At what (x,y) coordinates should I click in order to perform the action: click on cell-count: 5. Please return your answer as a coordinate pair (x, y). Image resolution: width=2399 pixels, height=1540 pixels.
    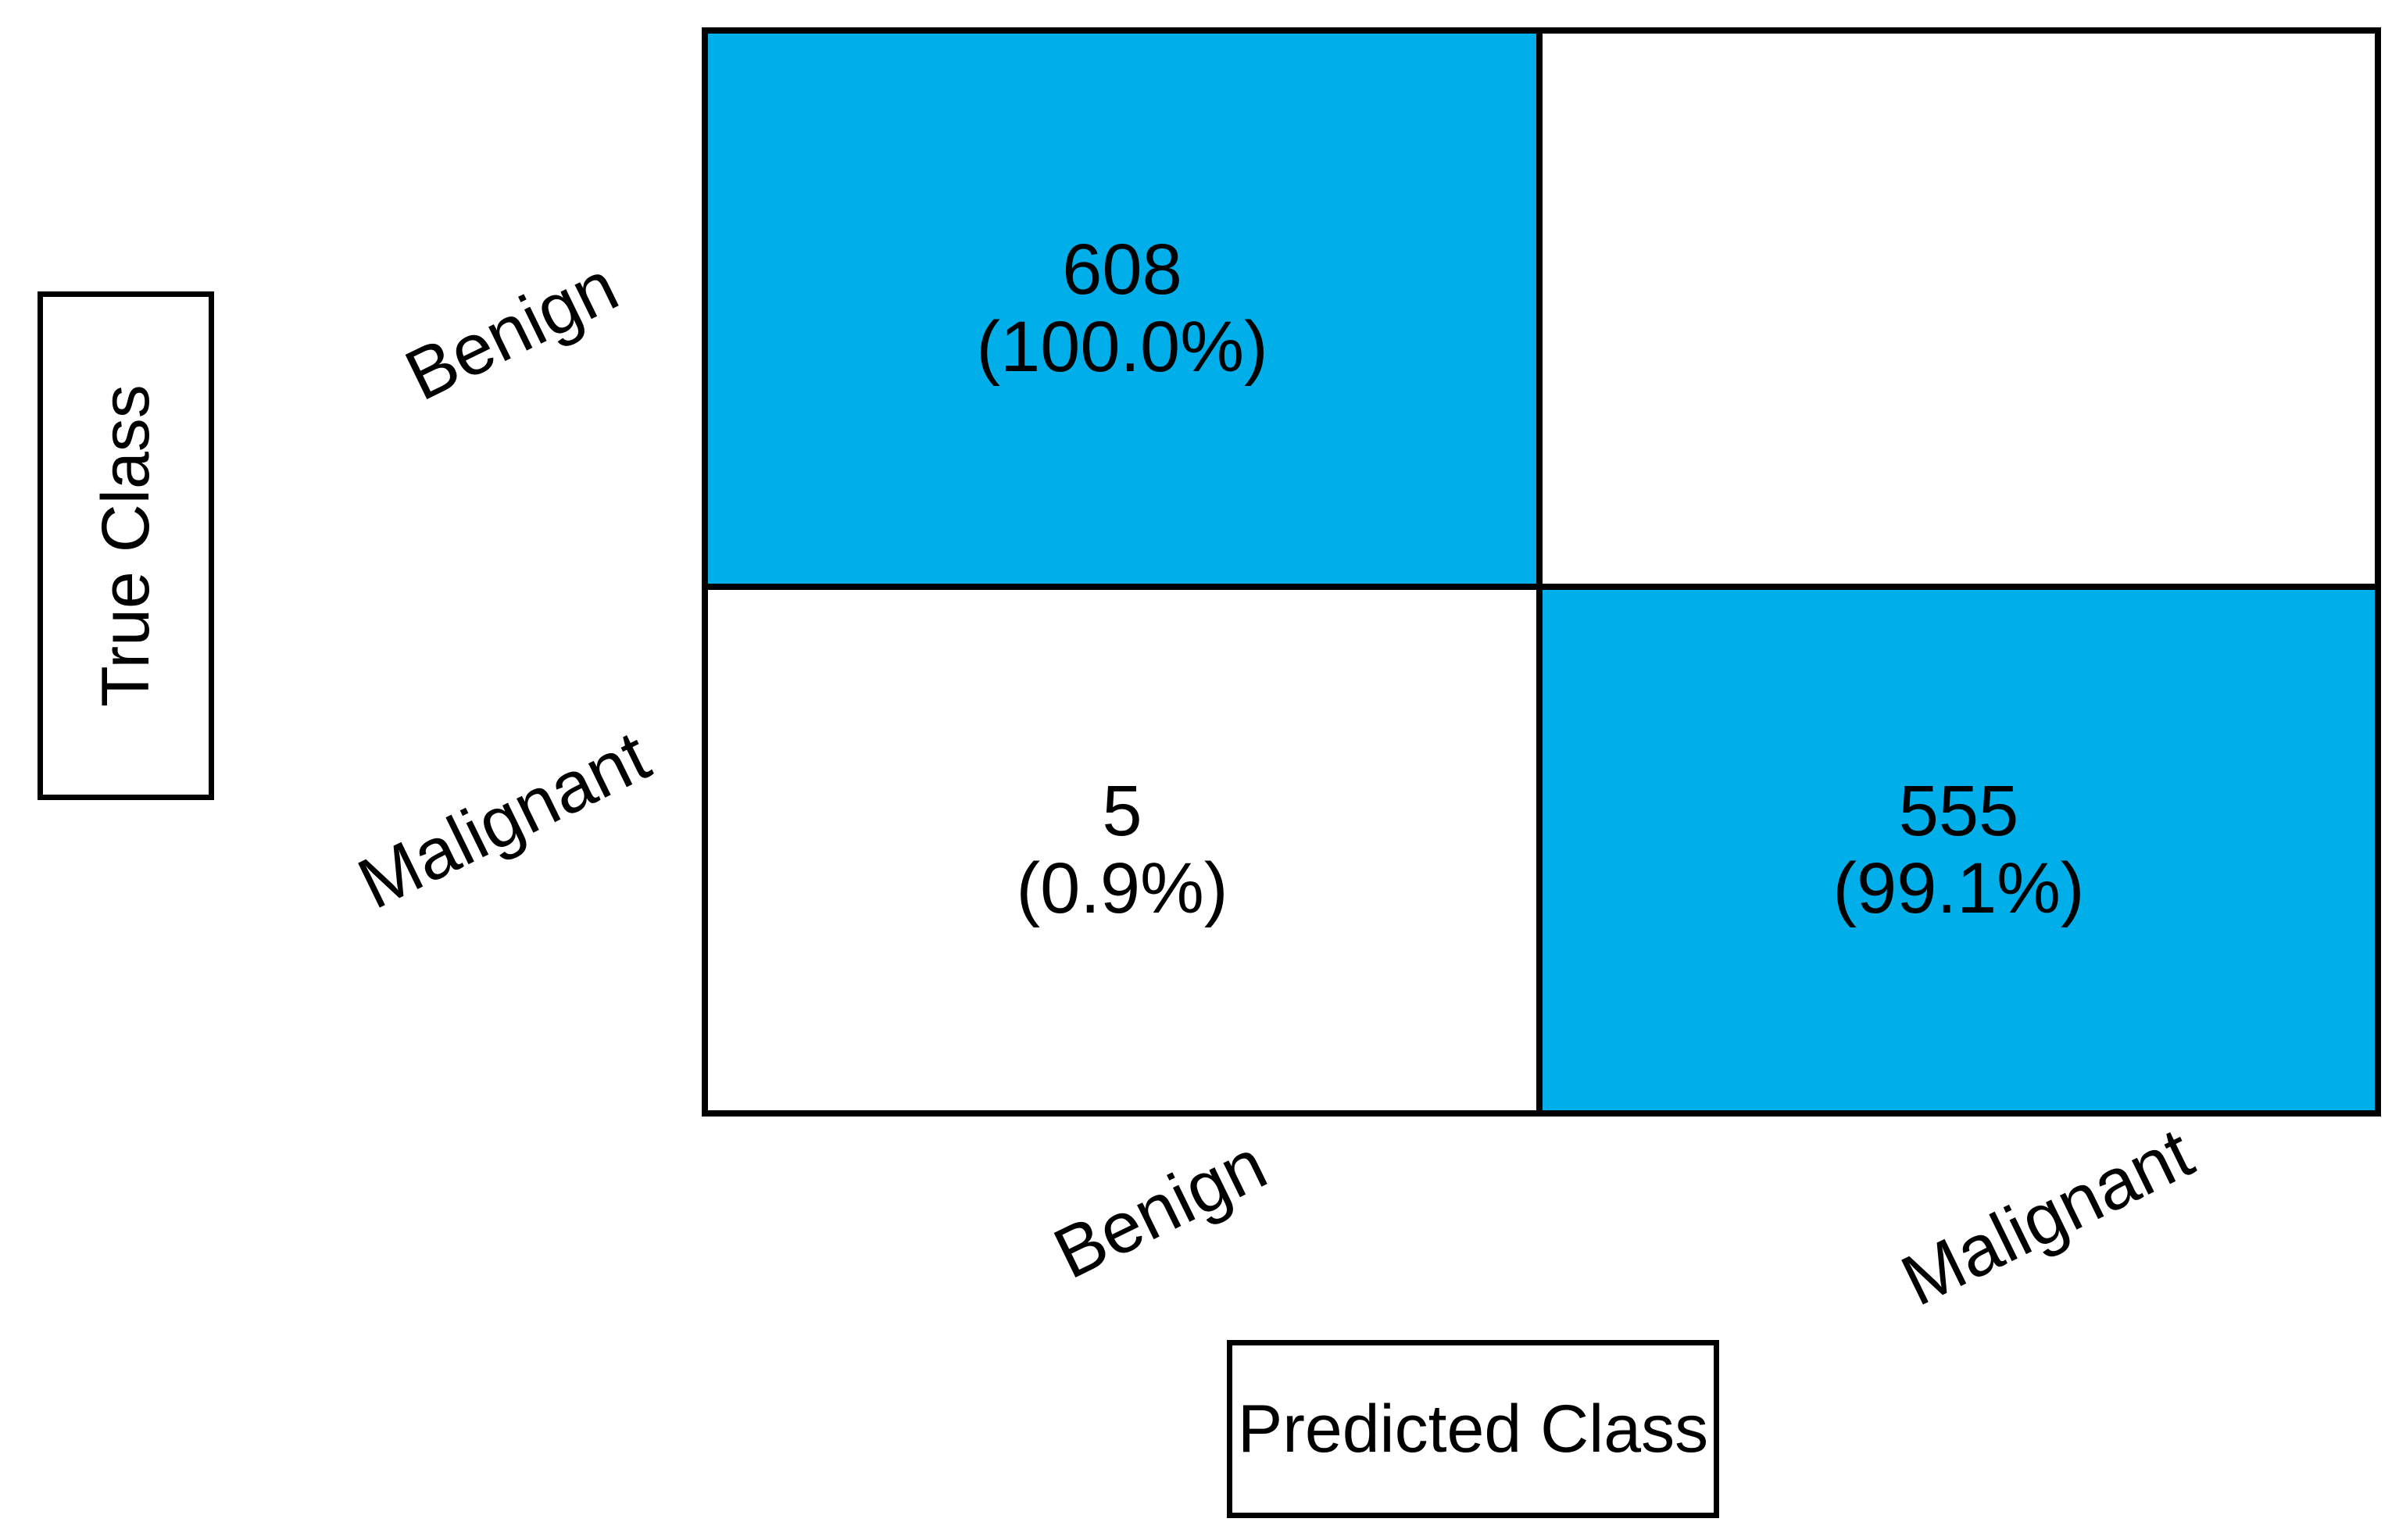
    Looking at the image, I should click on (1122, 810).